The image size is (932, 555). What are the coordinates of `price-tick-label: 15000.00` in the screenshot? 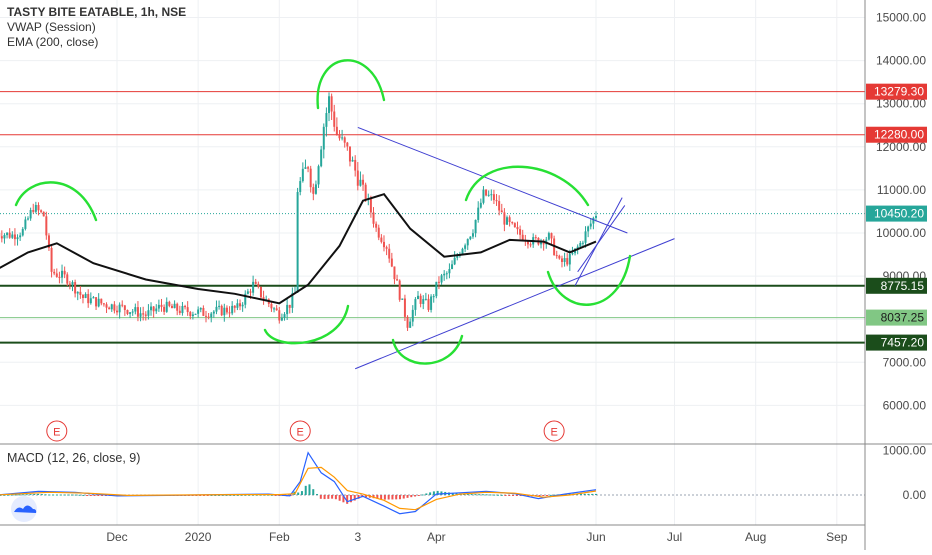 It's located at (901, 18).